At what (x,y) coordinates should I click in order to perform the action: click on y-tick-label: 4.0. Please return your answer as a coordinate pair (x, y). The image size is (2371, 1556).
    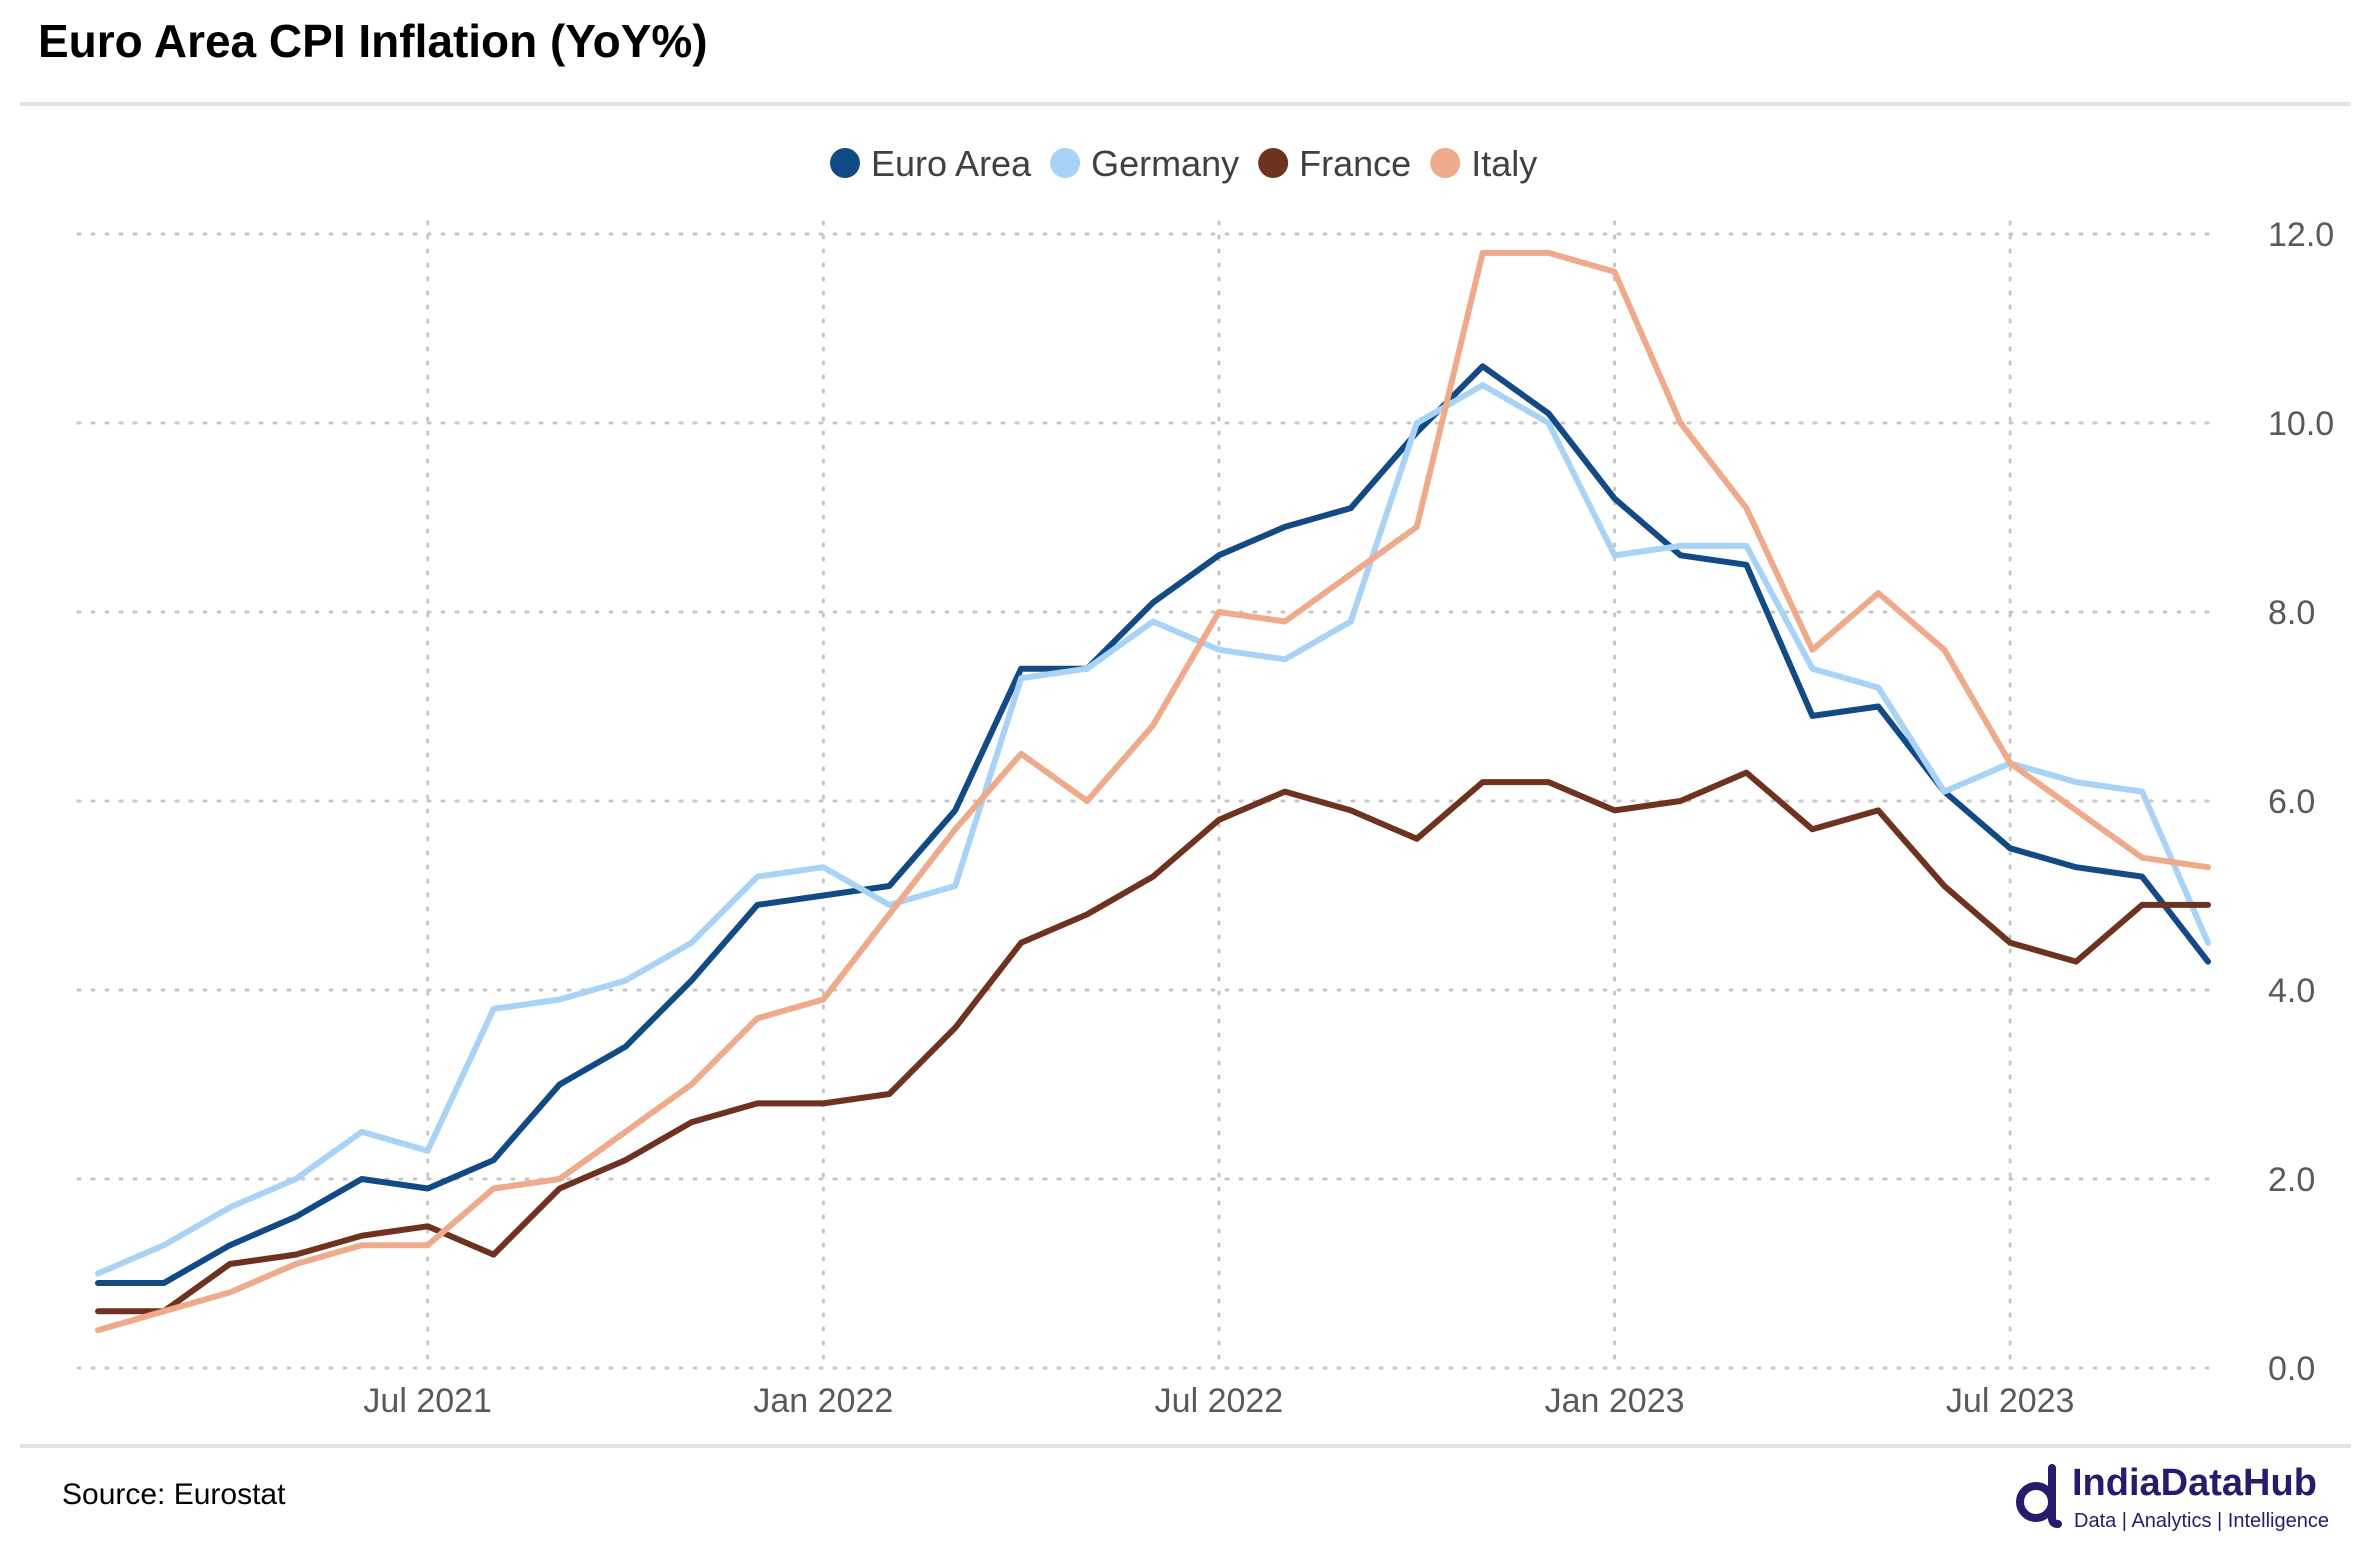
    Looking at the image, I should click on (2291, 991).